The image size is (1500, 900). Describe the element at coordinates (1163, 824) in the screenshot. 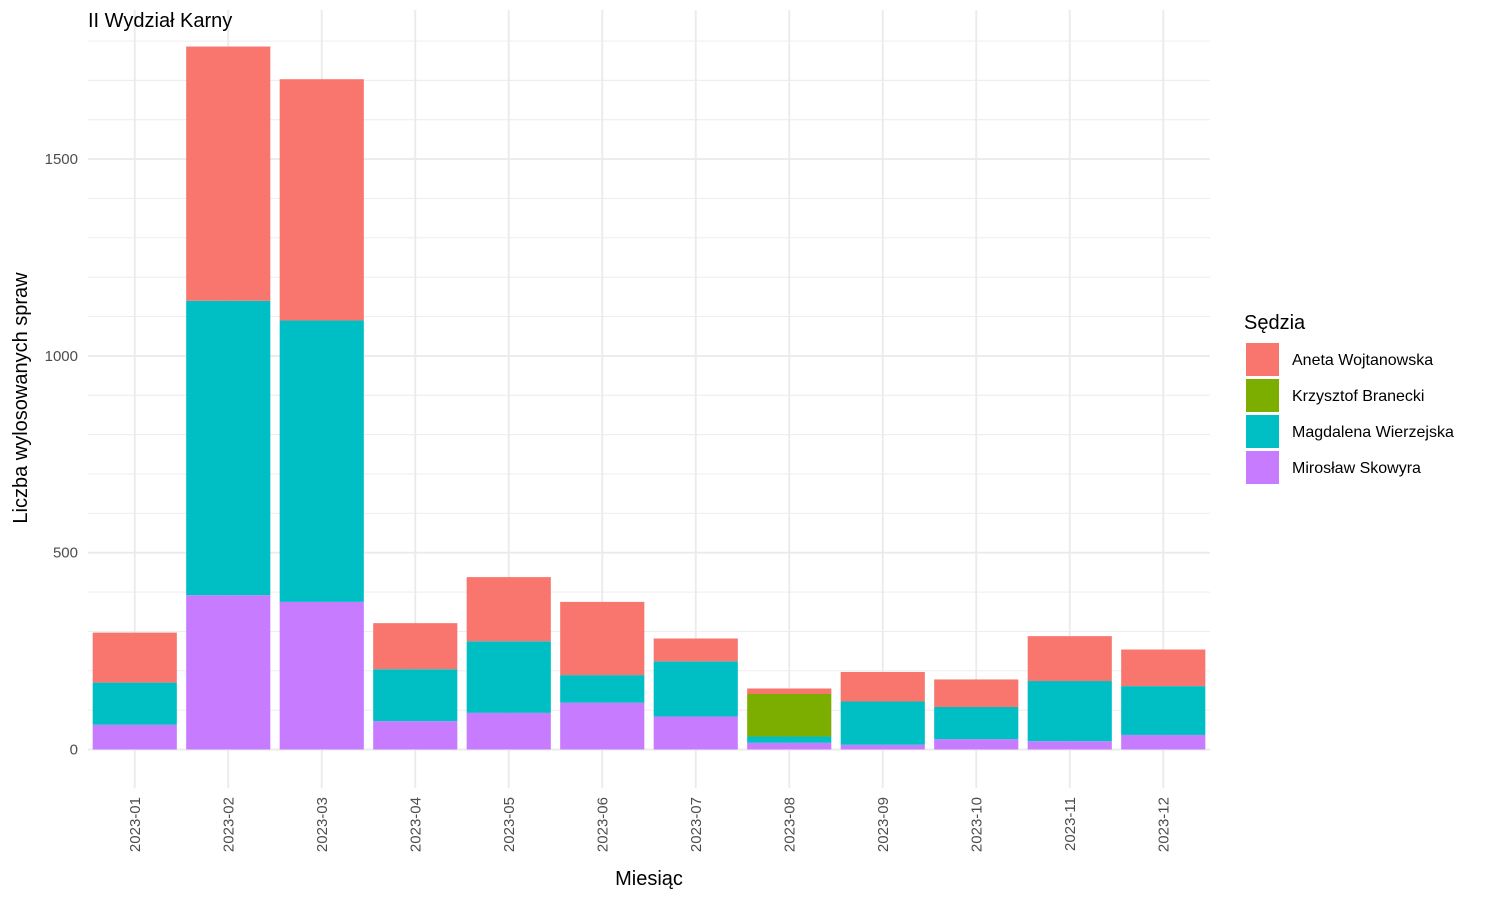

I see `x-tick-label: 2023-12` at that location.